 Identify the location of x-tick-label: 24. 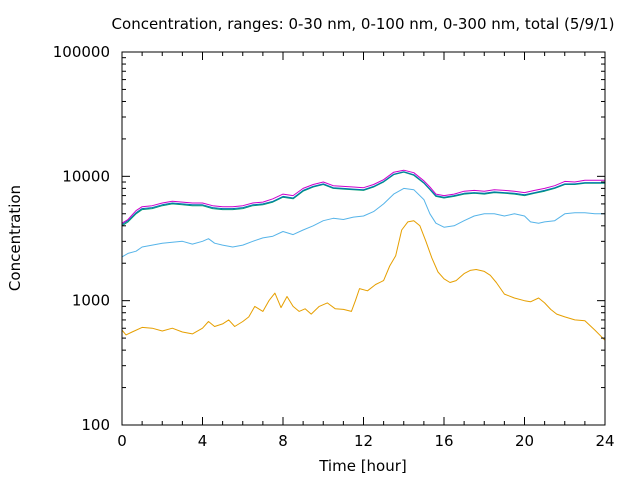
(604, 441).